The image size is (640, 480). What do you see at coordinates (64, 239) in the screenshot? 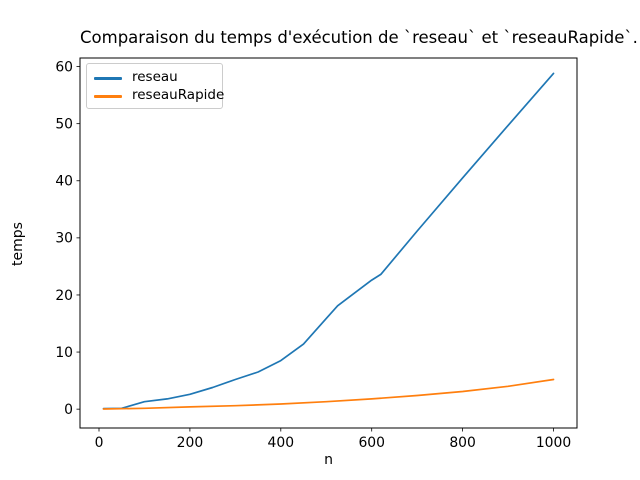
I see `y-tick-label: 30` at bounding box center [64, 239].